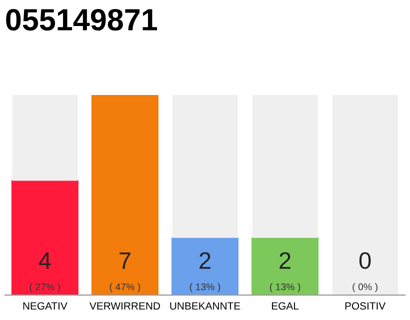 This screenshot has width=410, height=320. Describe the element at coordinates (365, 306) in the screenshot. I see `x-tick-label: POSITIV` at that location.